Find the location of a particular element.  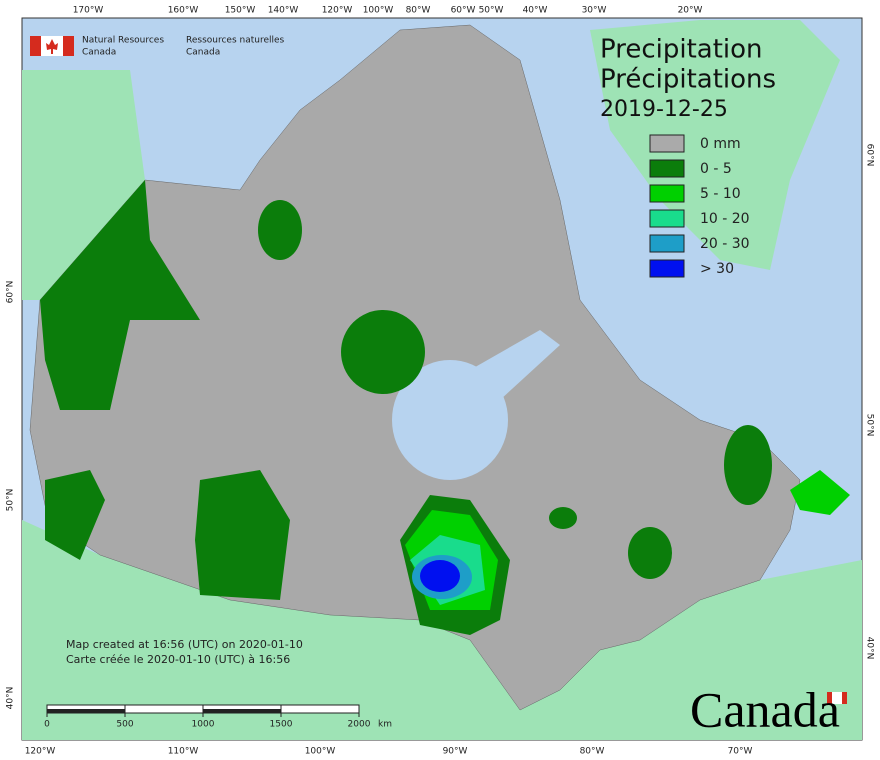

dept-en: Natural Resources is located at coordinates (123, 41).